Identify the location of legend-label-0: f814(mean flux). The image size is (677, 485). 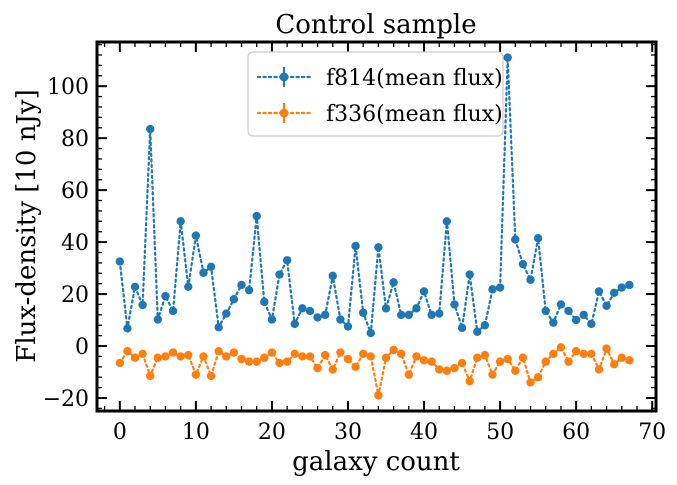
(414, 78).